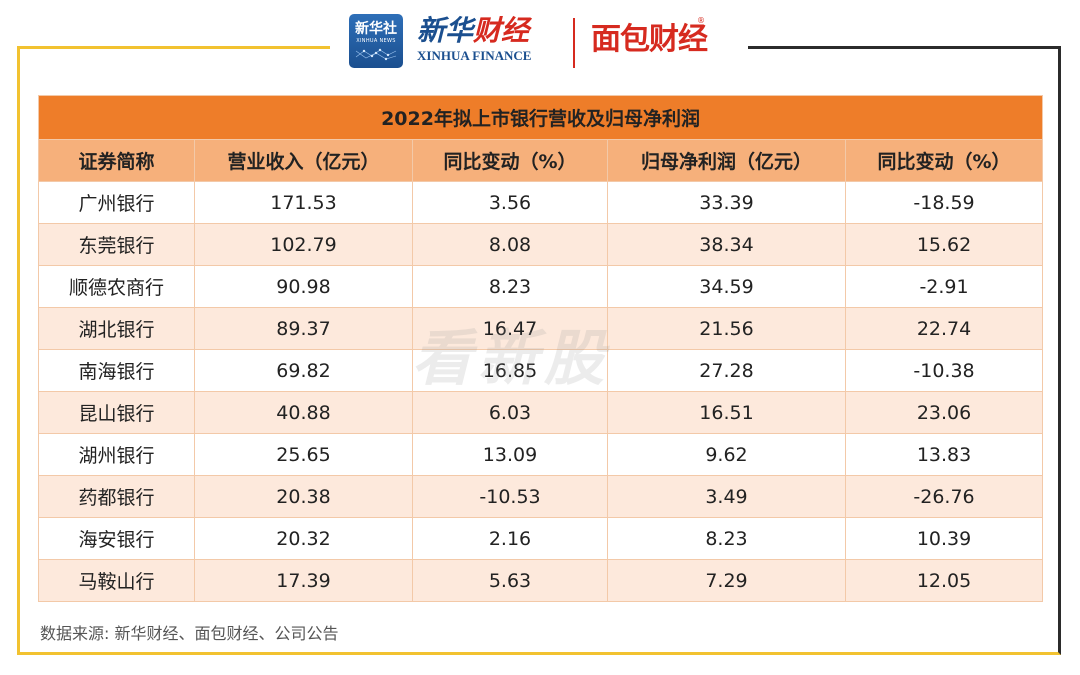  I want to click on table-cell: 27.28, so click(726, 370).